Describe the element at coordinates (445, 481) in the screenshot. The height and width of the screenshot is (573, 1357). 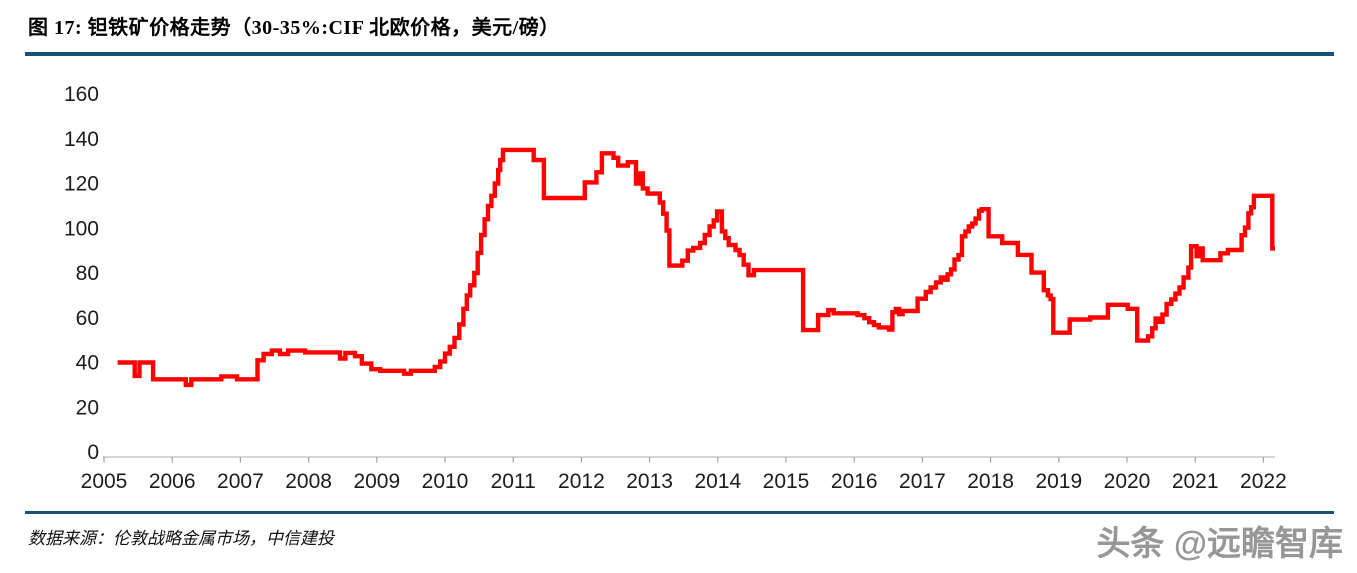
I see `svg-text: 2010` at that location.